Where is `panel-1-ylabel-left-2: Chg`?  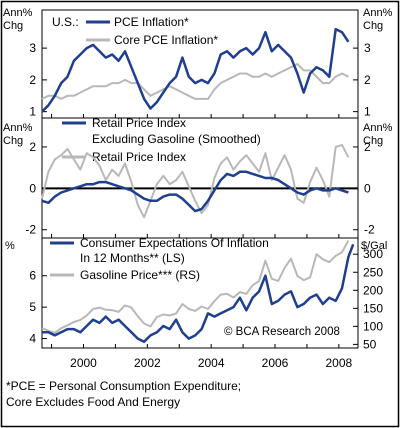 panel-1-ylabel-left-2: Chg is located at coordinates (13, 26).